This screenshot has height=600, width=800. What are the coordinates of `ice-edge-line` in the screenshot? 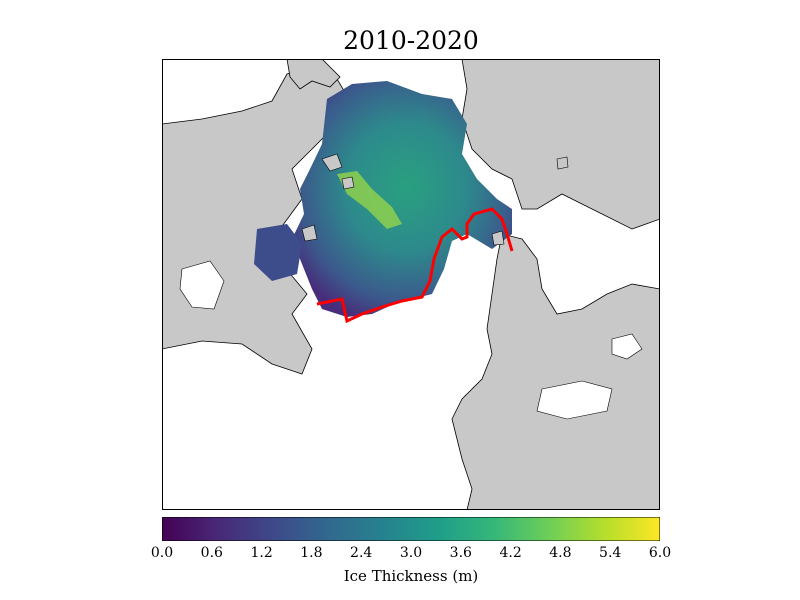 It's located at (415, 265).